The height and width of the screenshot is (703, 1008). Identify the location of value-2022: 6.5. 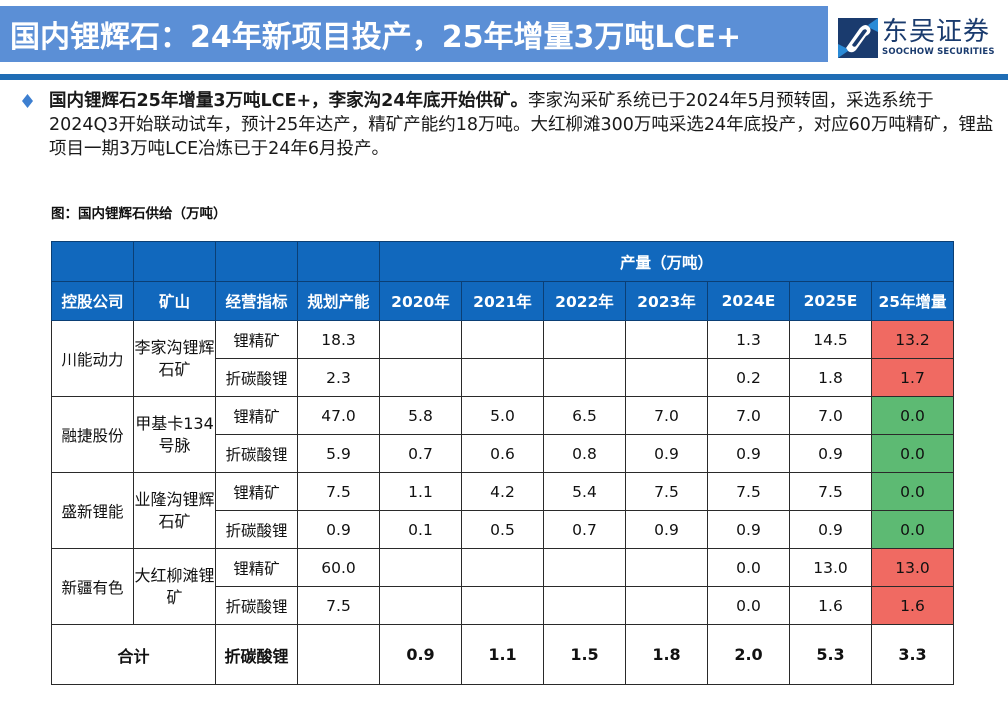
(584, 415).